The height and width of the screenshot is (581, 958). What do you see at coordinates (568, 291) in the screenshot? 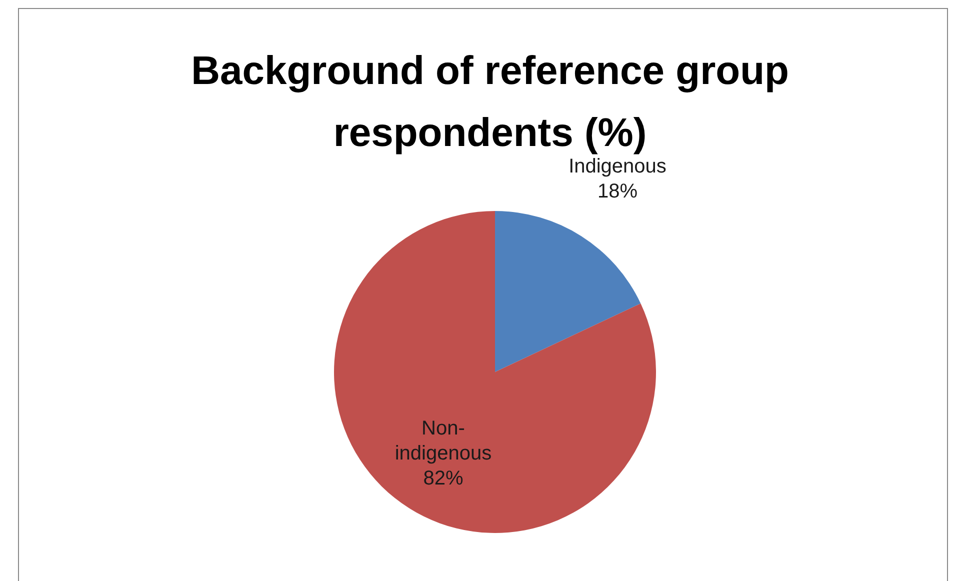
I see `pie-slice` at bounding box center [568, 291].